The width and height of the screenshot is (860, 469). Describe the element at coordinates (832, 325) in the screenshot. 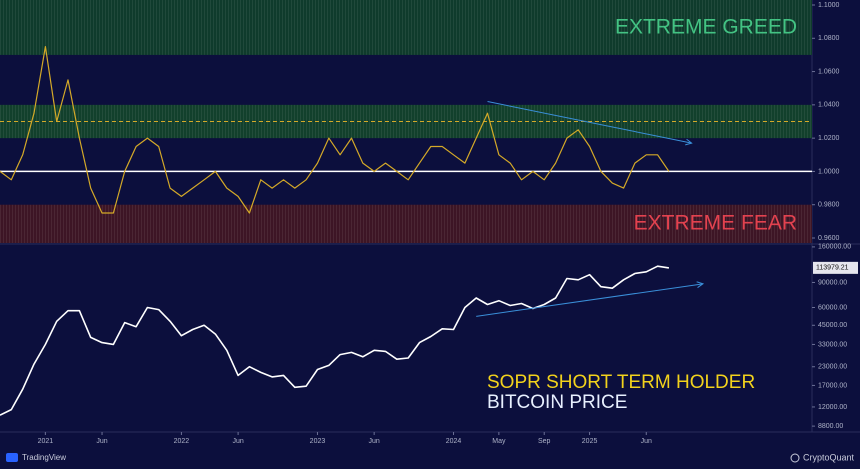

I see `y-tick-label: 45000.00` at that location.